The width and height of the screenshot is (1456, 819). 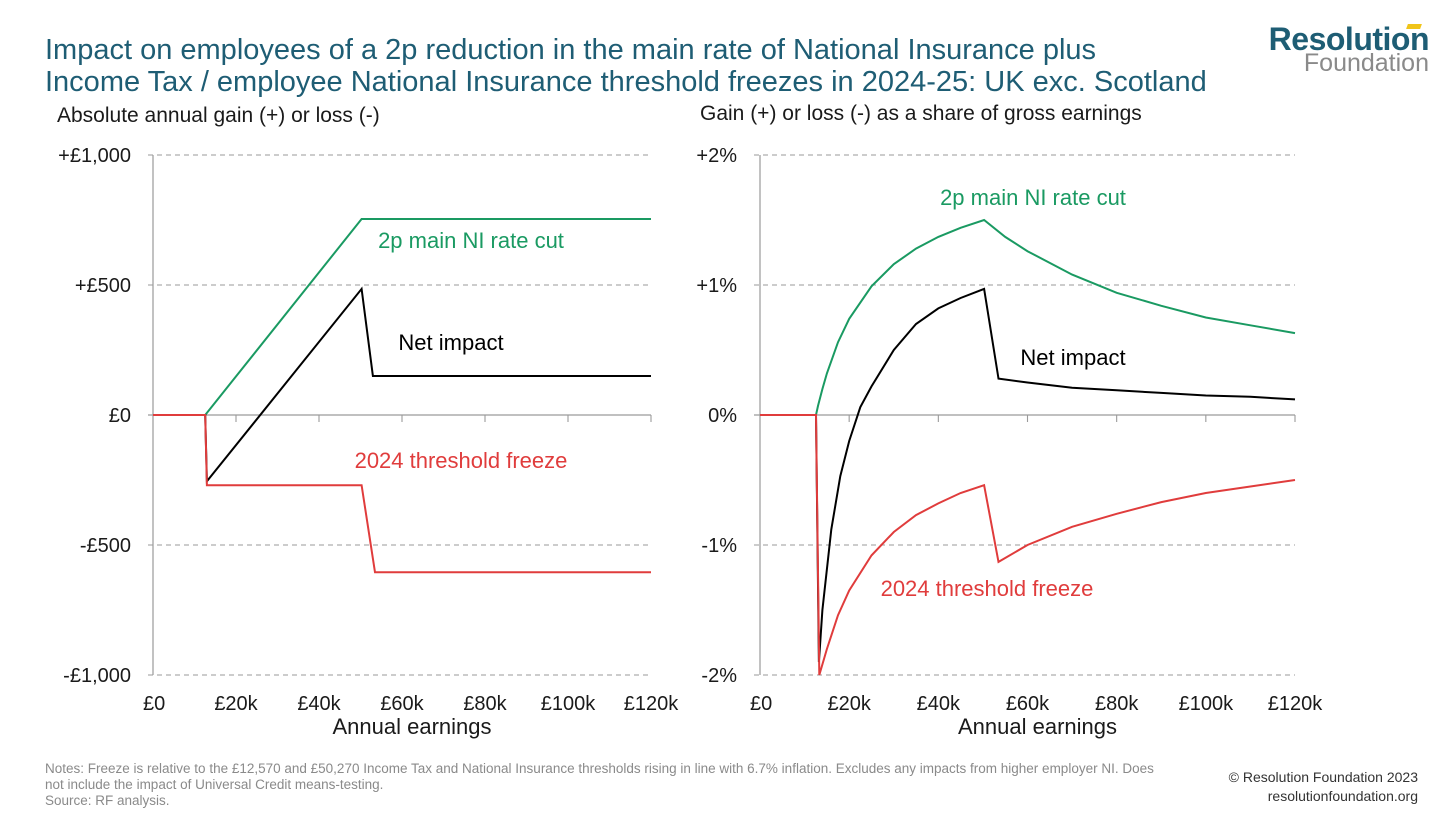 I want to click on chart2-x-tick-label: £20k, so click(x=849, y=704).